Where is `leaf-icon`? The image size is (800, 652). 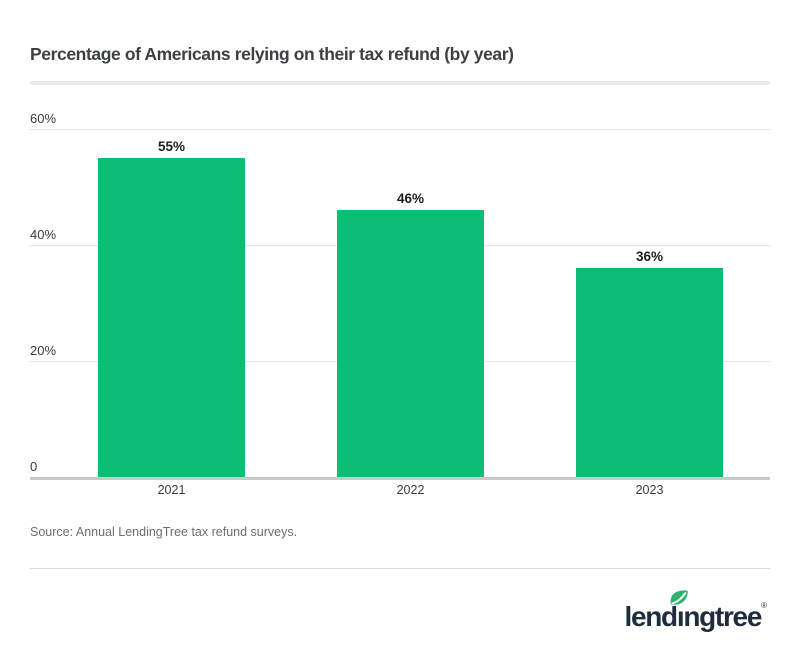 leaf-icon is located at coordinates (679, 597).